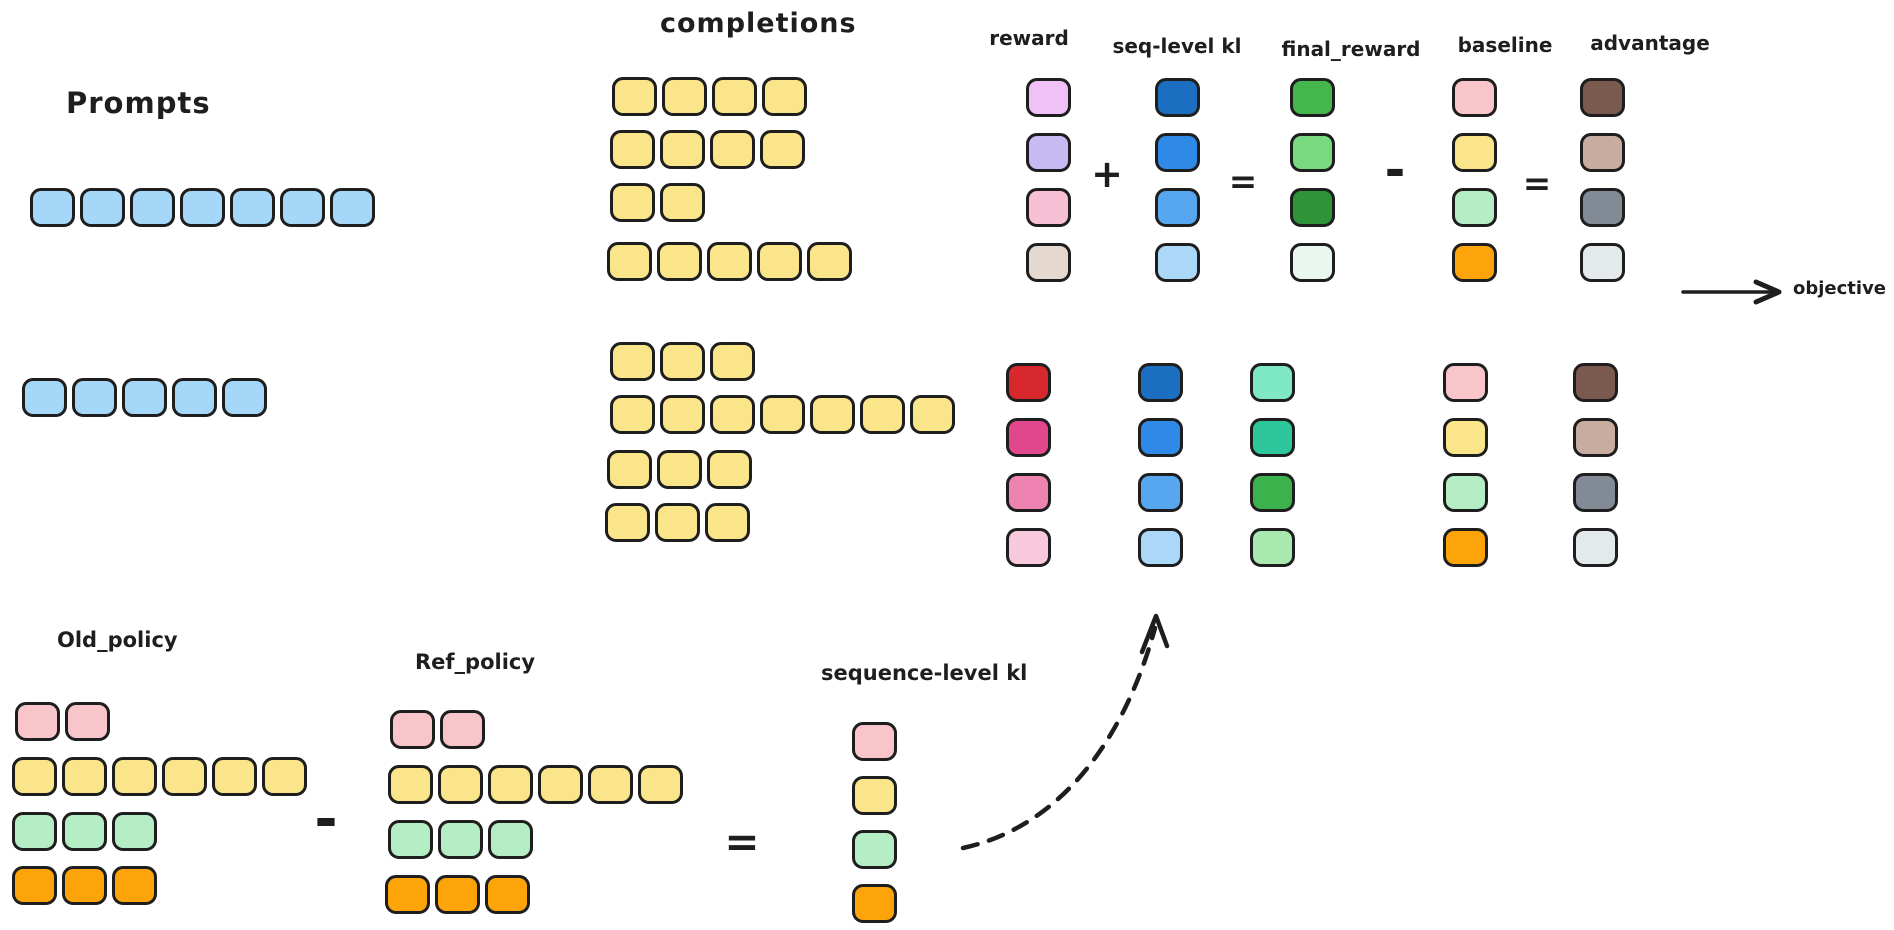 This screenshot has width=1894, height=930. What do you see at coordinates (1243, 182) in the screenshot?
I see `equals-operator-1: =` at bounding box center [1243, 182].